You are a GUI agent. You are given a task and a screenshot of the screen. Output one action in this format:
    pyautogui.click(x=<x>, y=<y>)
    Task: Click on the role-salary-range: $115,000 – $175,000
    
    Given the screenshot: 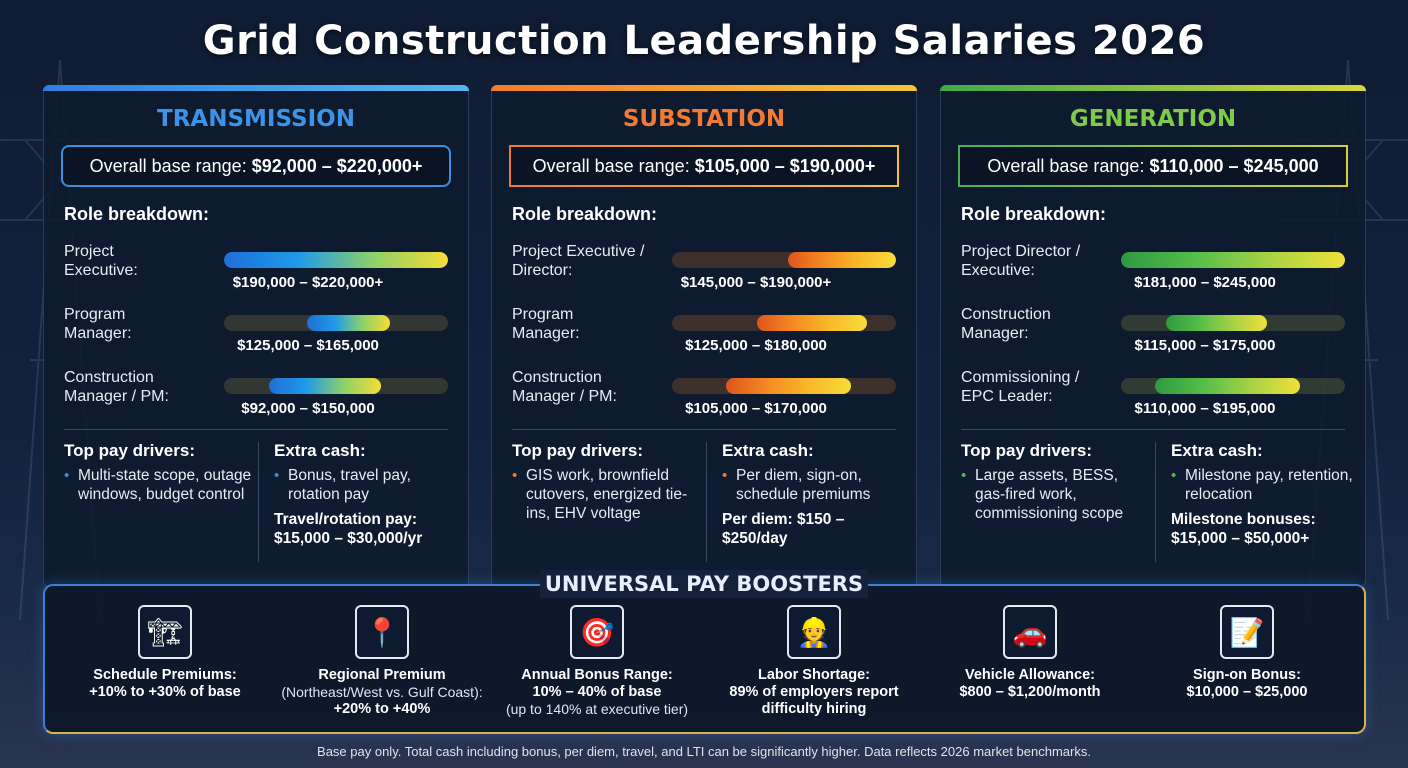 What is the action you would take?
    pyautogui.click(x=1205, y=345)
    